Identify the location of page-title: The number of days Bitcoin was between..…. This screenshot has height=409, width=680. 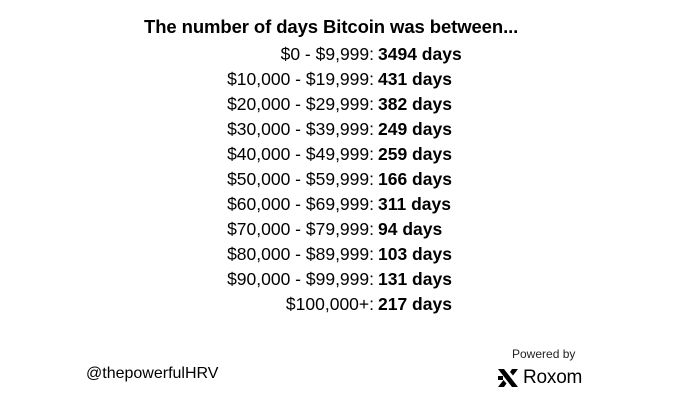
(331, 26).